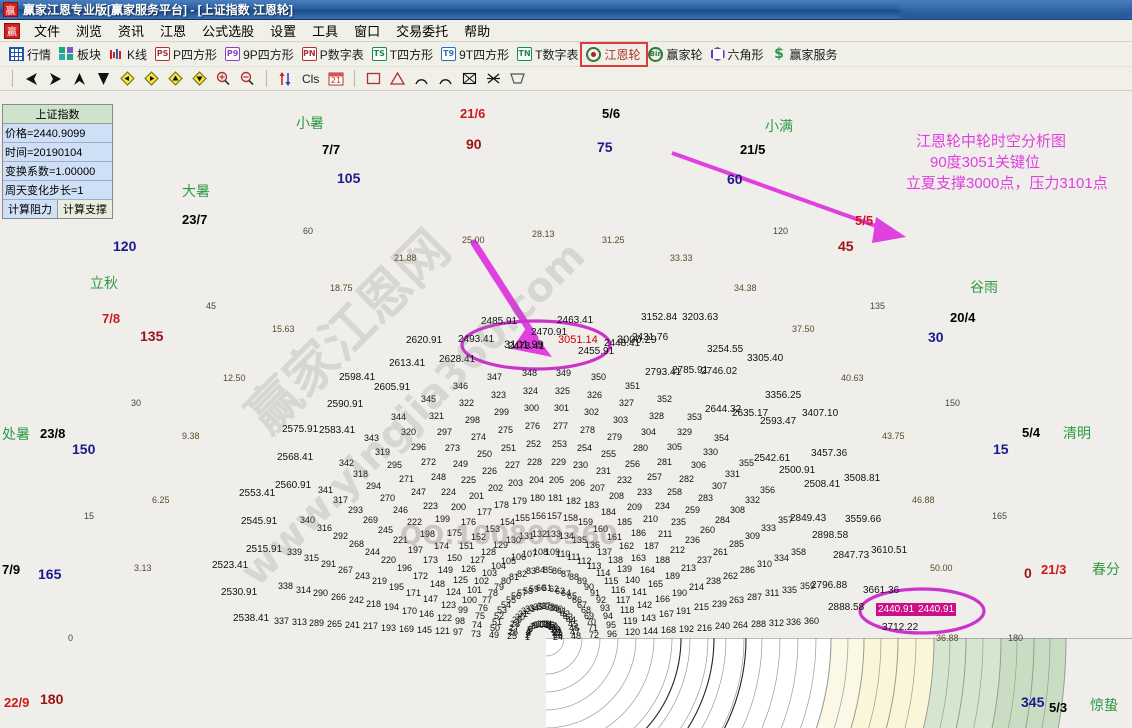 This screenshot has height=728, width=1132. Describe the element at coordinates (31, 54) in the screenshot. I see `toolbar-button-quotes: 行情` at that location.